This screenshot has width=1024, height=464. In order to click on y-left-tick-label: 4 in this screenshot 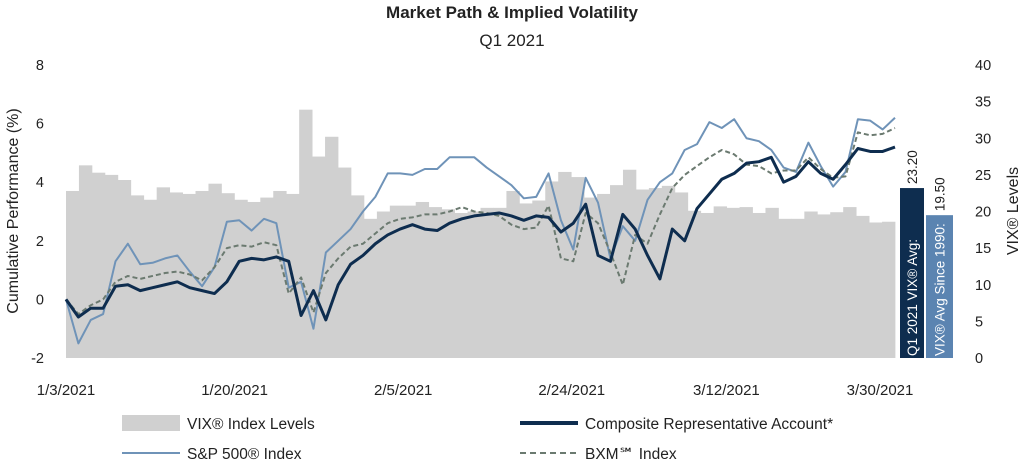, I will do `click(40, 183)`.